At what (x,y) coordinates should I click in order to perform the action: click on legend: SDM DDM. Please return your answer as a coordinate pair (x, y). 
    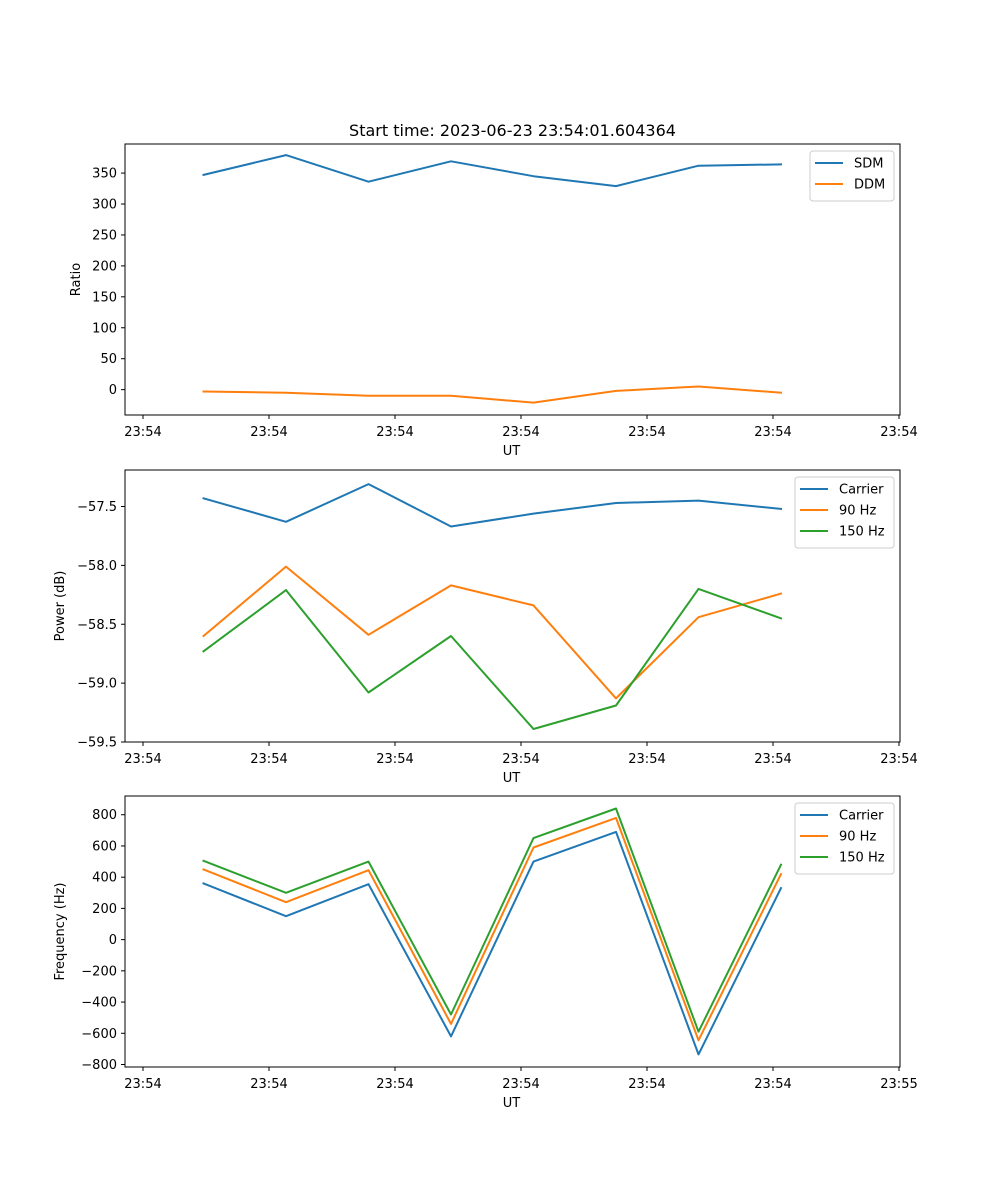
    Looking at the image, I should click on (852, 176).